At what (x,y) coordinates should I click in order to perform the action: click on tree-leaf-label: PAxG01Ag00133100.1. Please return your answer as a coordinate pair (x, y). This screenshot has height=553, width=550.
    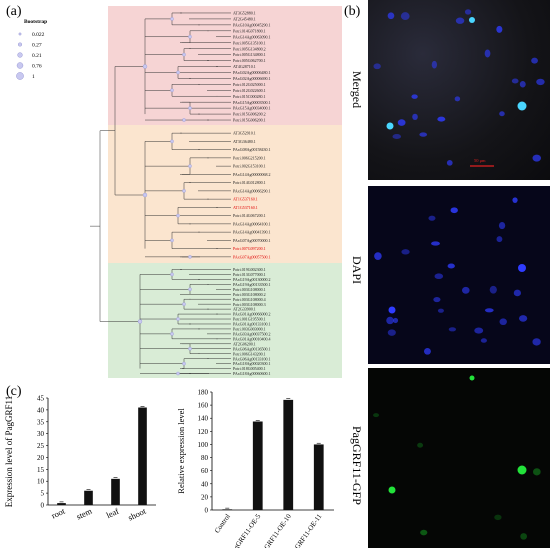
    Looking at the image, I should click on (252, 324).